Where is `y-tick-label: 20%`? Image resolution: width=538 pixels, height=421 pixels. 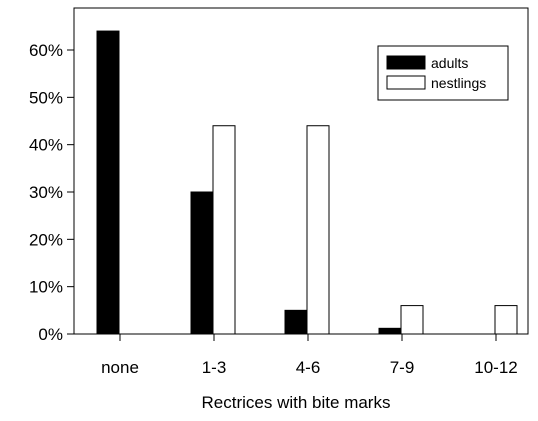 y-tick-label: 20% is located at coordinates (46, 239).